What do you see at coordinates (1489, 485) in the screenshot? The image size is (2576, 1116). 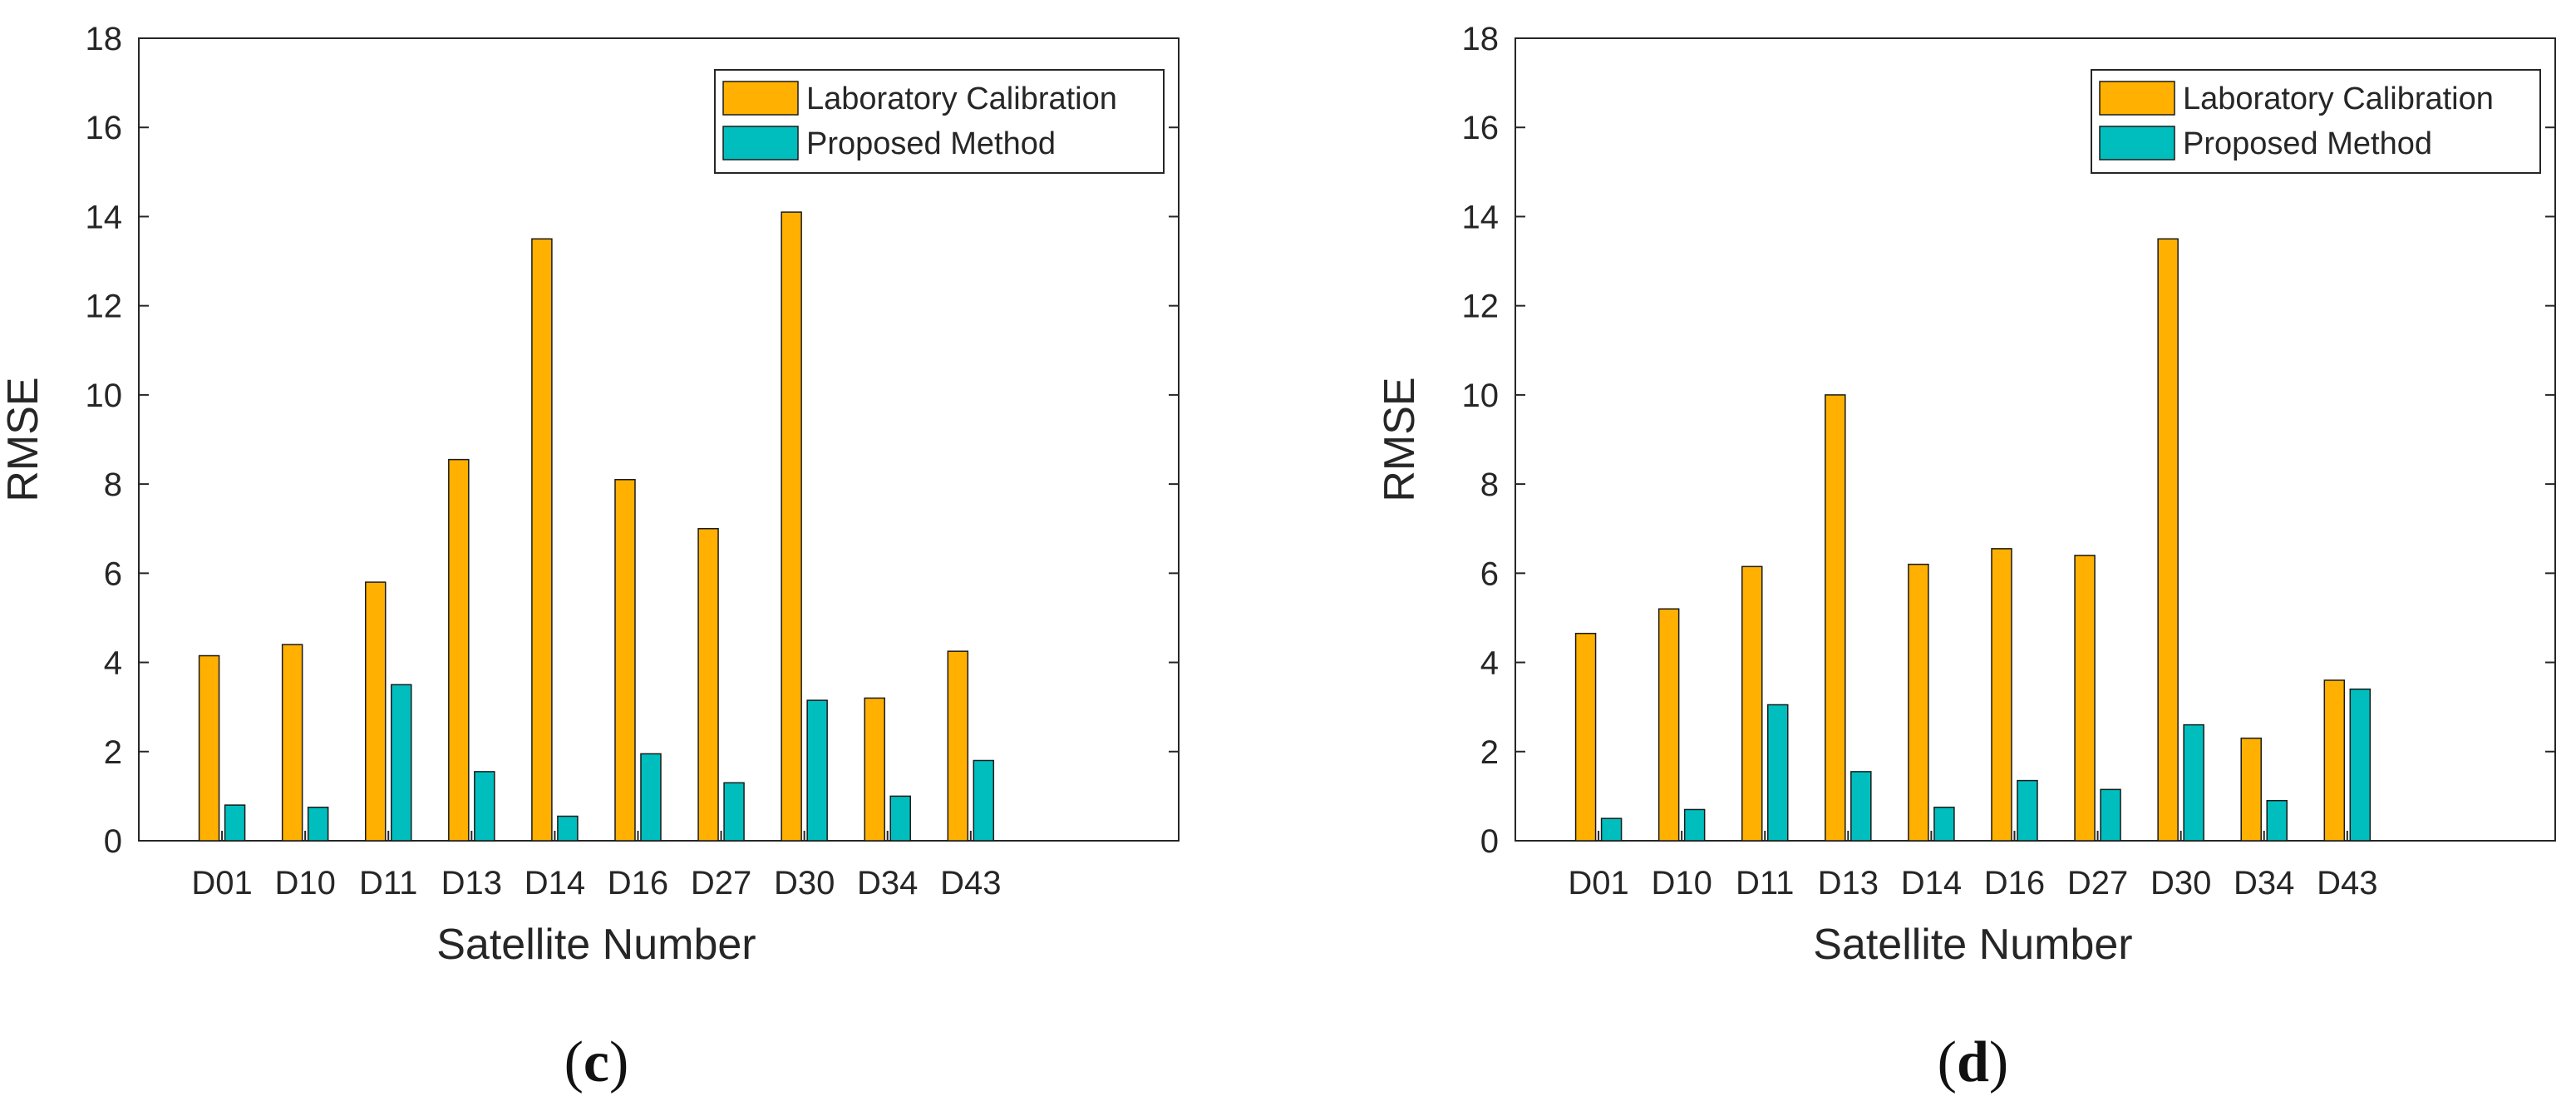 I see `y-tick-label: 8` at bounding box center [1489, 485].